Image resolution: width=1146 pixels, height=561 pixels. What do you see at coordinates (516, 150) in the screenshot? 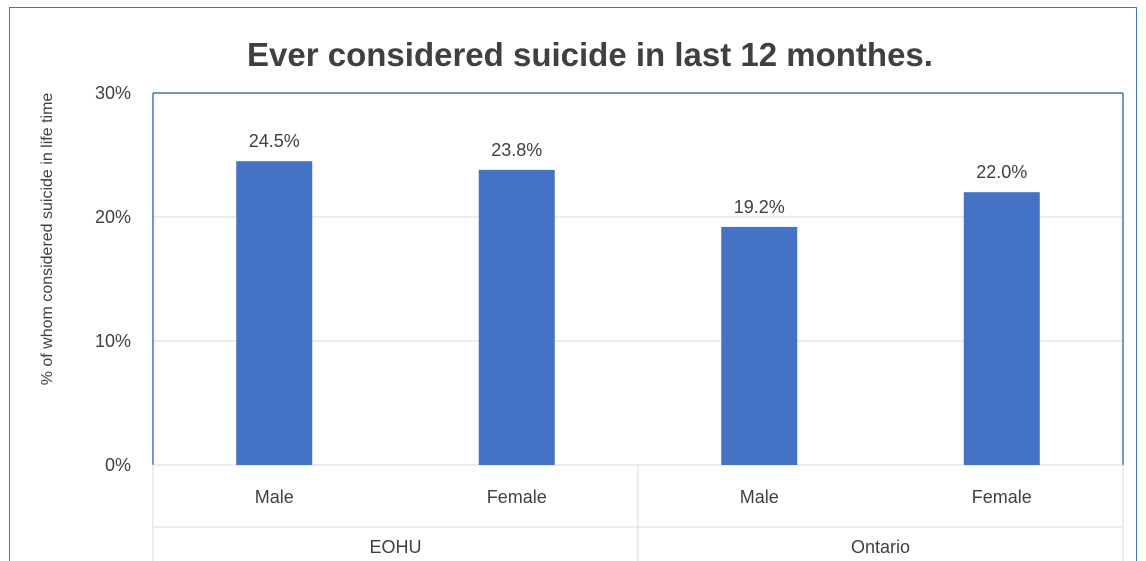
I see `data-label: 23.8%` at bounding box center [516, 150].